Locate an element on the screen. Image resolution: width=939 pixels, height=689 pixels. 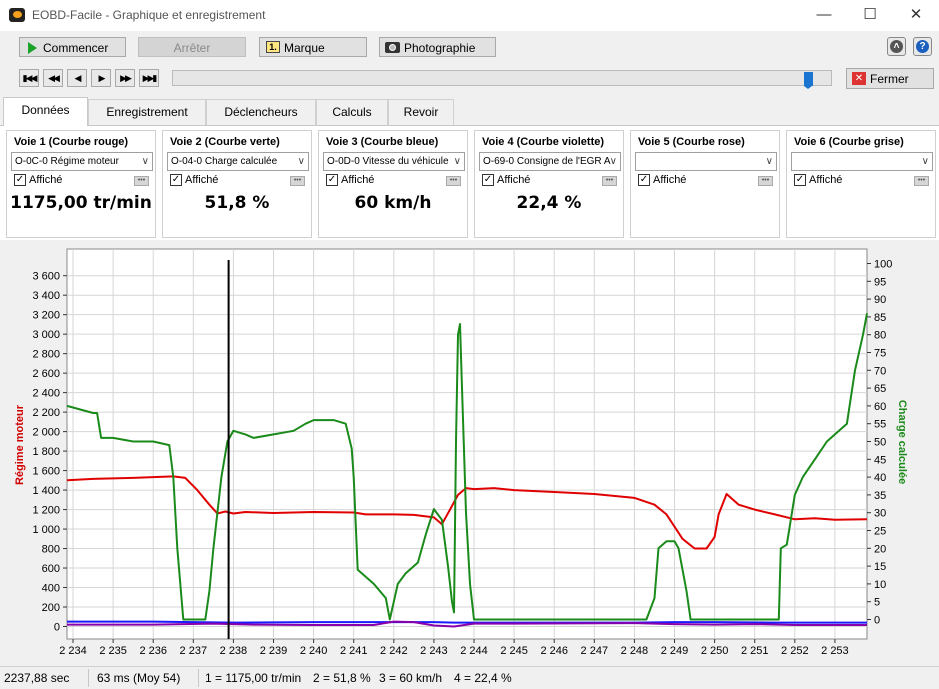
y-left-tick-label: 3 200 is located at coordinates (46, 316).